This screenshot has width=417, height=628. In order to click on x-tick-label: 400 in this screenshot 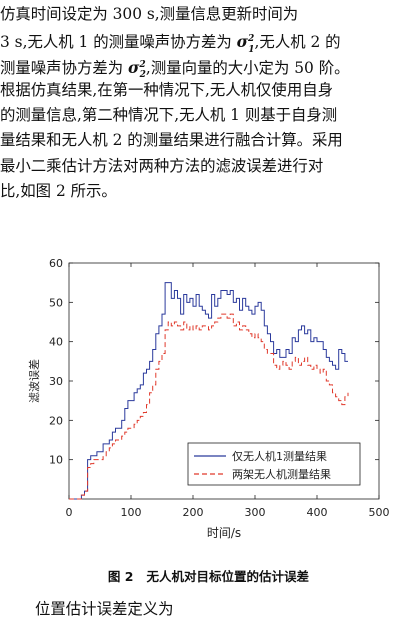, I will do `click(317, 512)`.